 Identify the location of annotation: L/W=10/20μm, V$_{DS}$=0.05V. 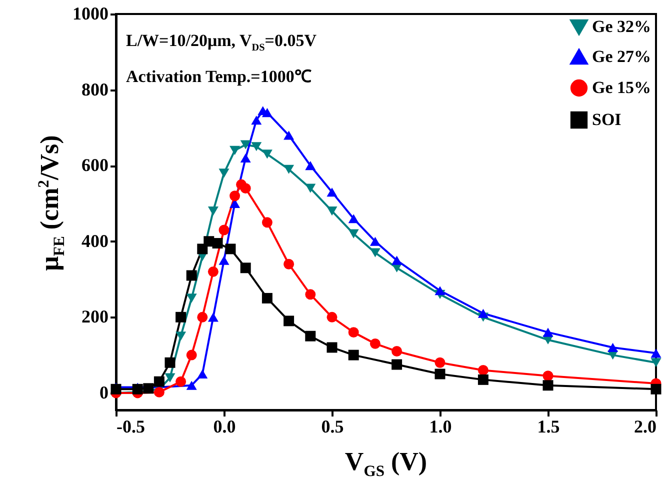
(221, 43).